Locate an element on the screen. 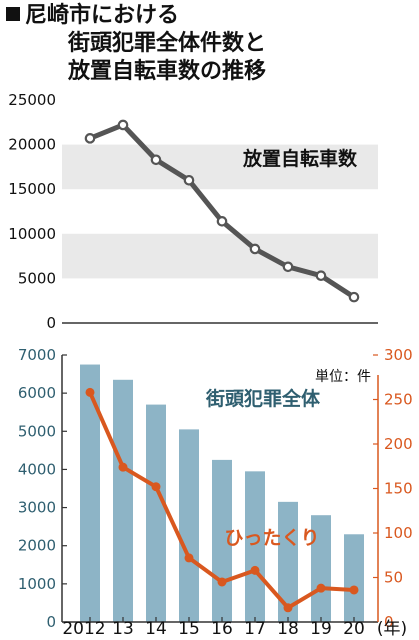 The width and height of the screenshot is (419, 640). unit-label: 単位：件 is located at coordinates (343, 377).